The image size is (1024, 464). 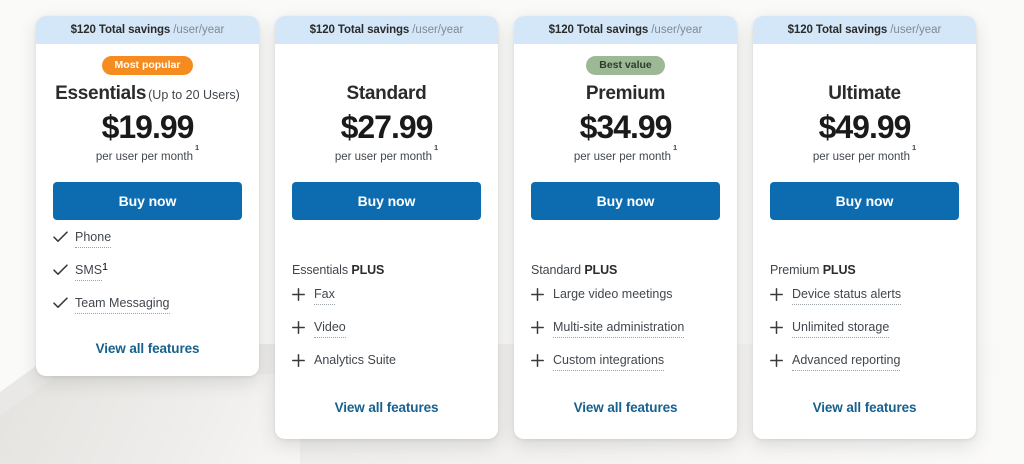 What do you see at coordinates (93, 238) in the screenshot?
I see `feature-label: Phone` at bounding box center [93, 238].